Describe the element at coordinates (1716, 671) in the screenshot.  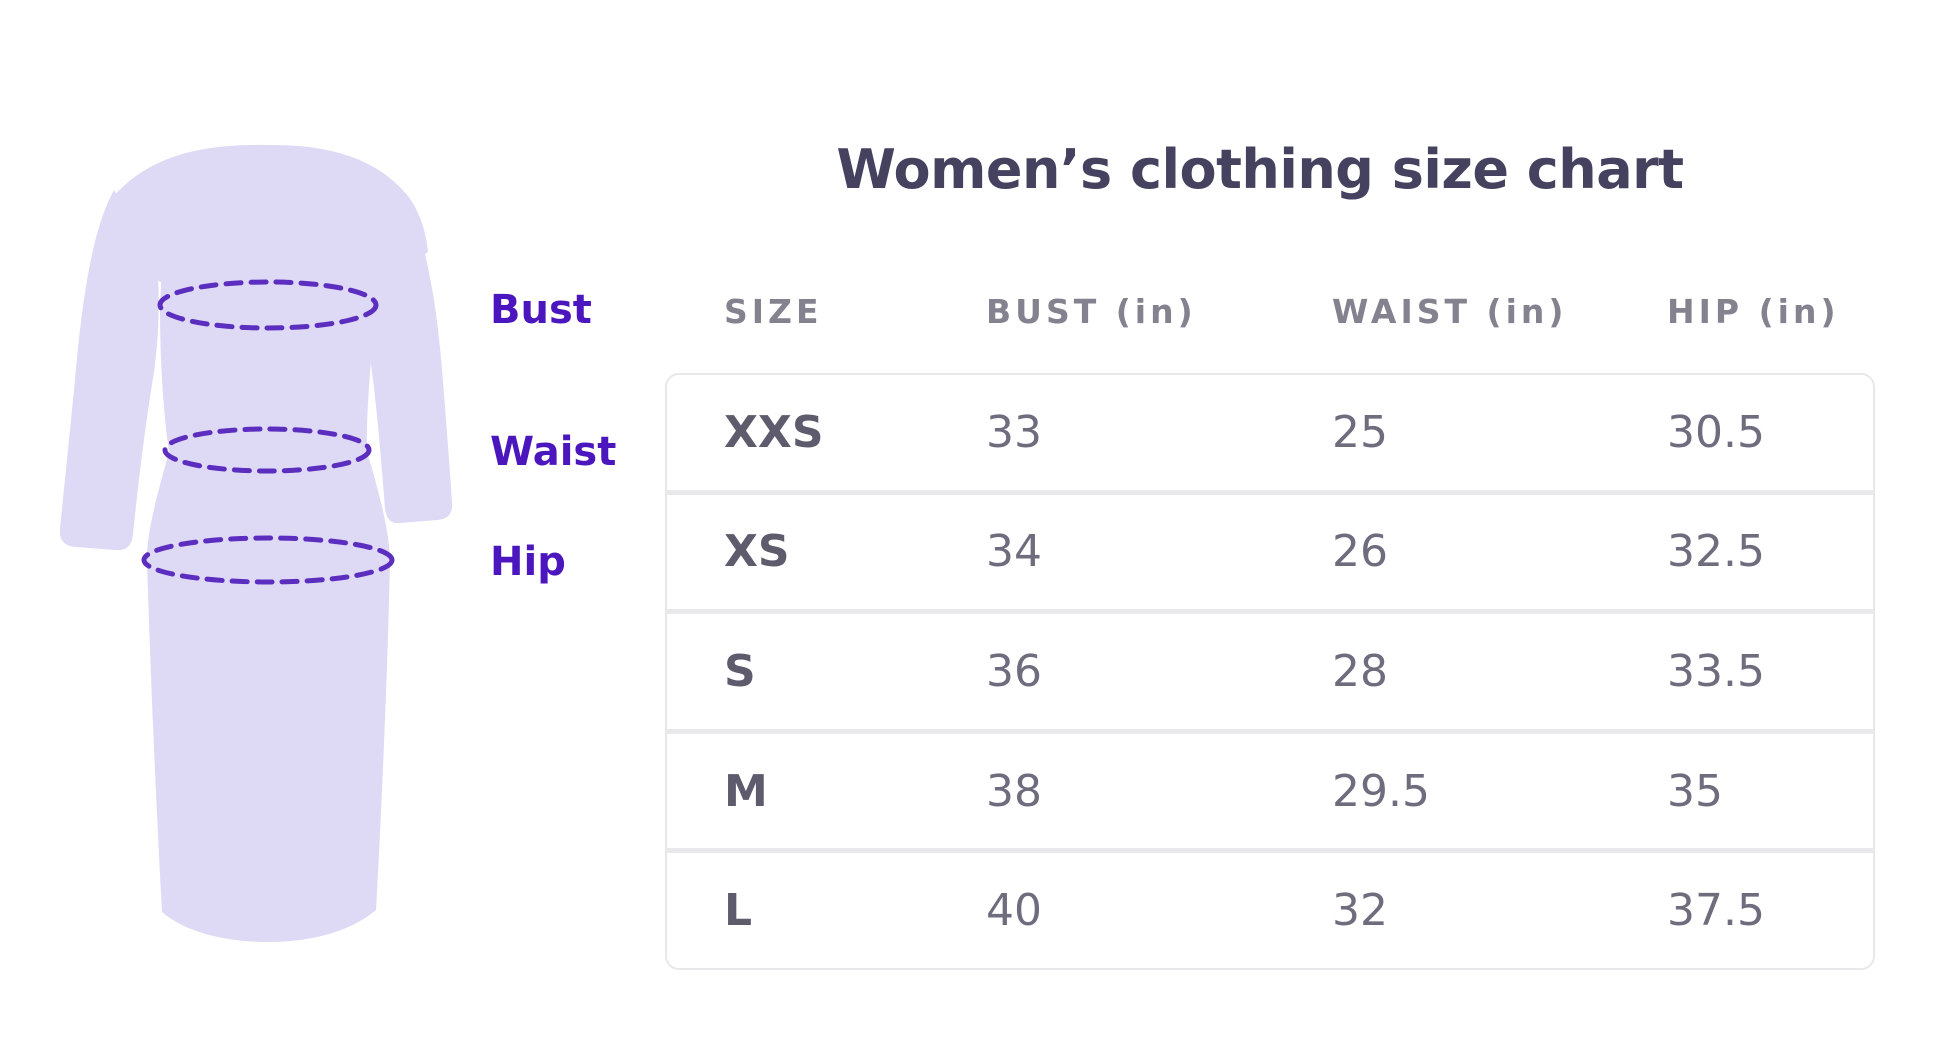
I see `hip-cell: 33.5` at that location.